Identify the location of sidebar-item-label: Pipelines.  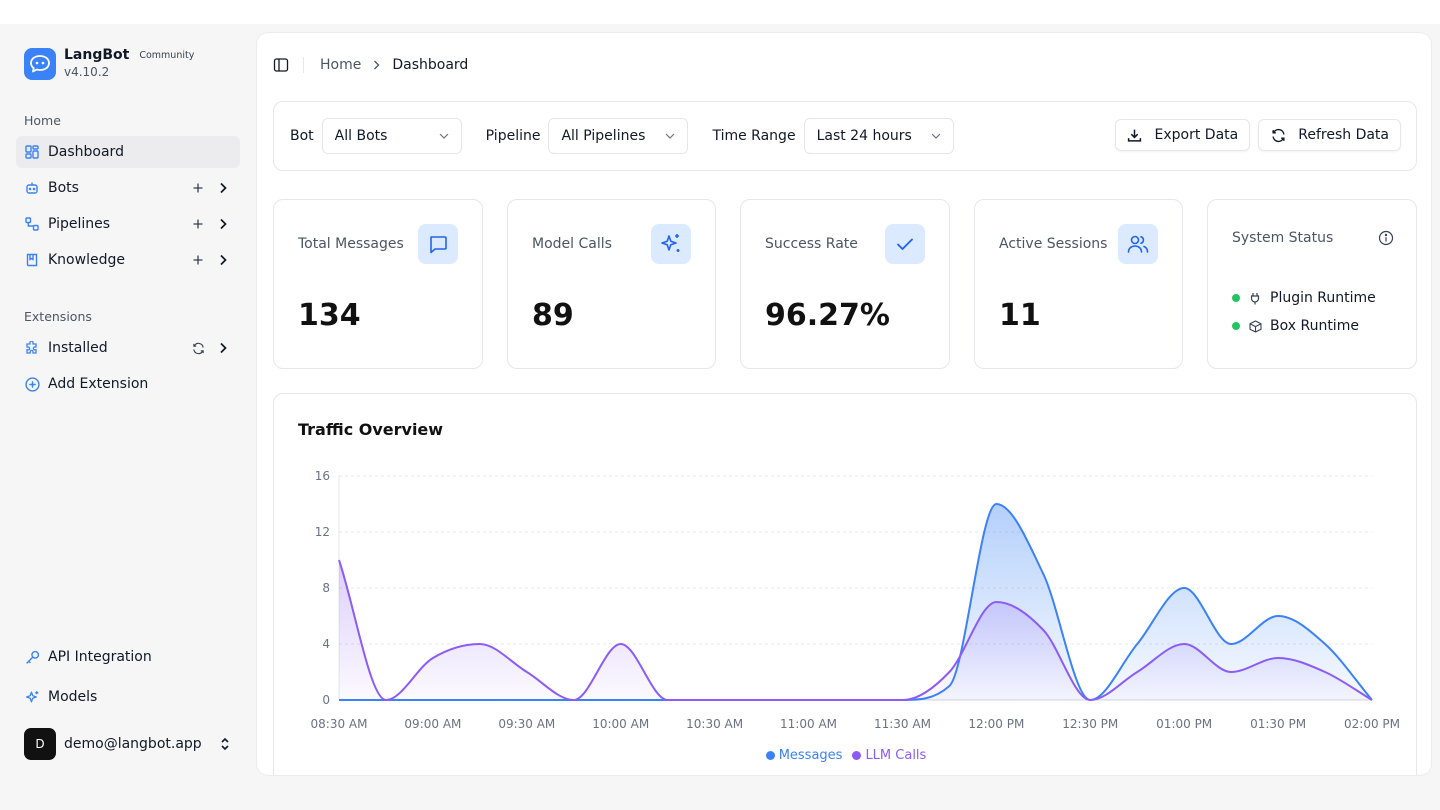
(79, 224).